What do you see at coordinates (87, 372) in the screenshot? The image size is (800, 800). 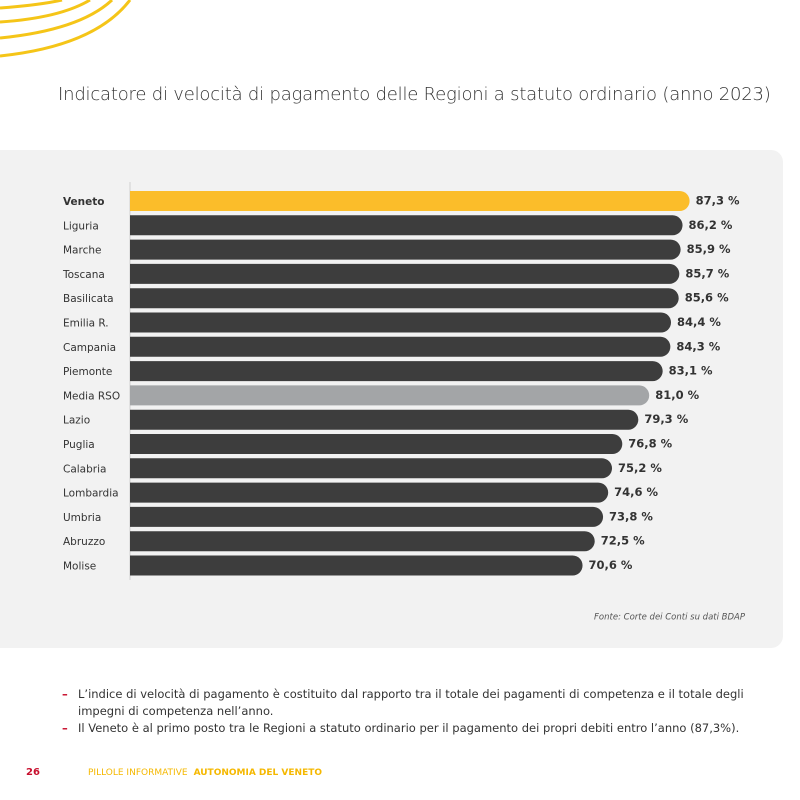 I see `category-label: Piemonte` at bounding box center [87, 372].